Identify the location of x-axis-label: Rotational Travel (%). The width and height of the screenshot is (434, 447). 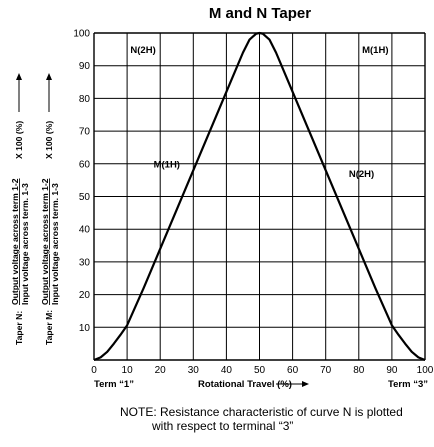
(245, 384).